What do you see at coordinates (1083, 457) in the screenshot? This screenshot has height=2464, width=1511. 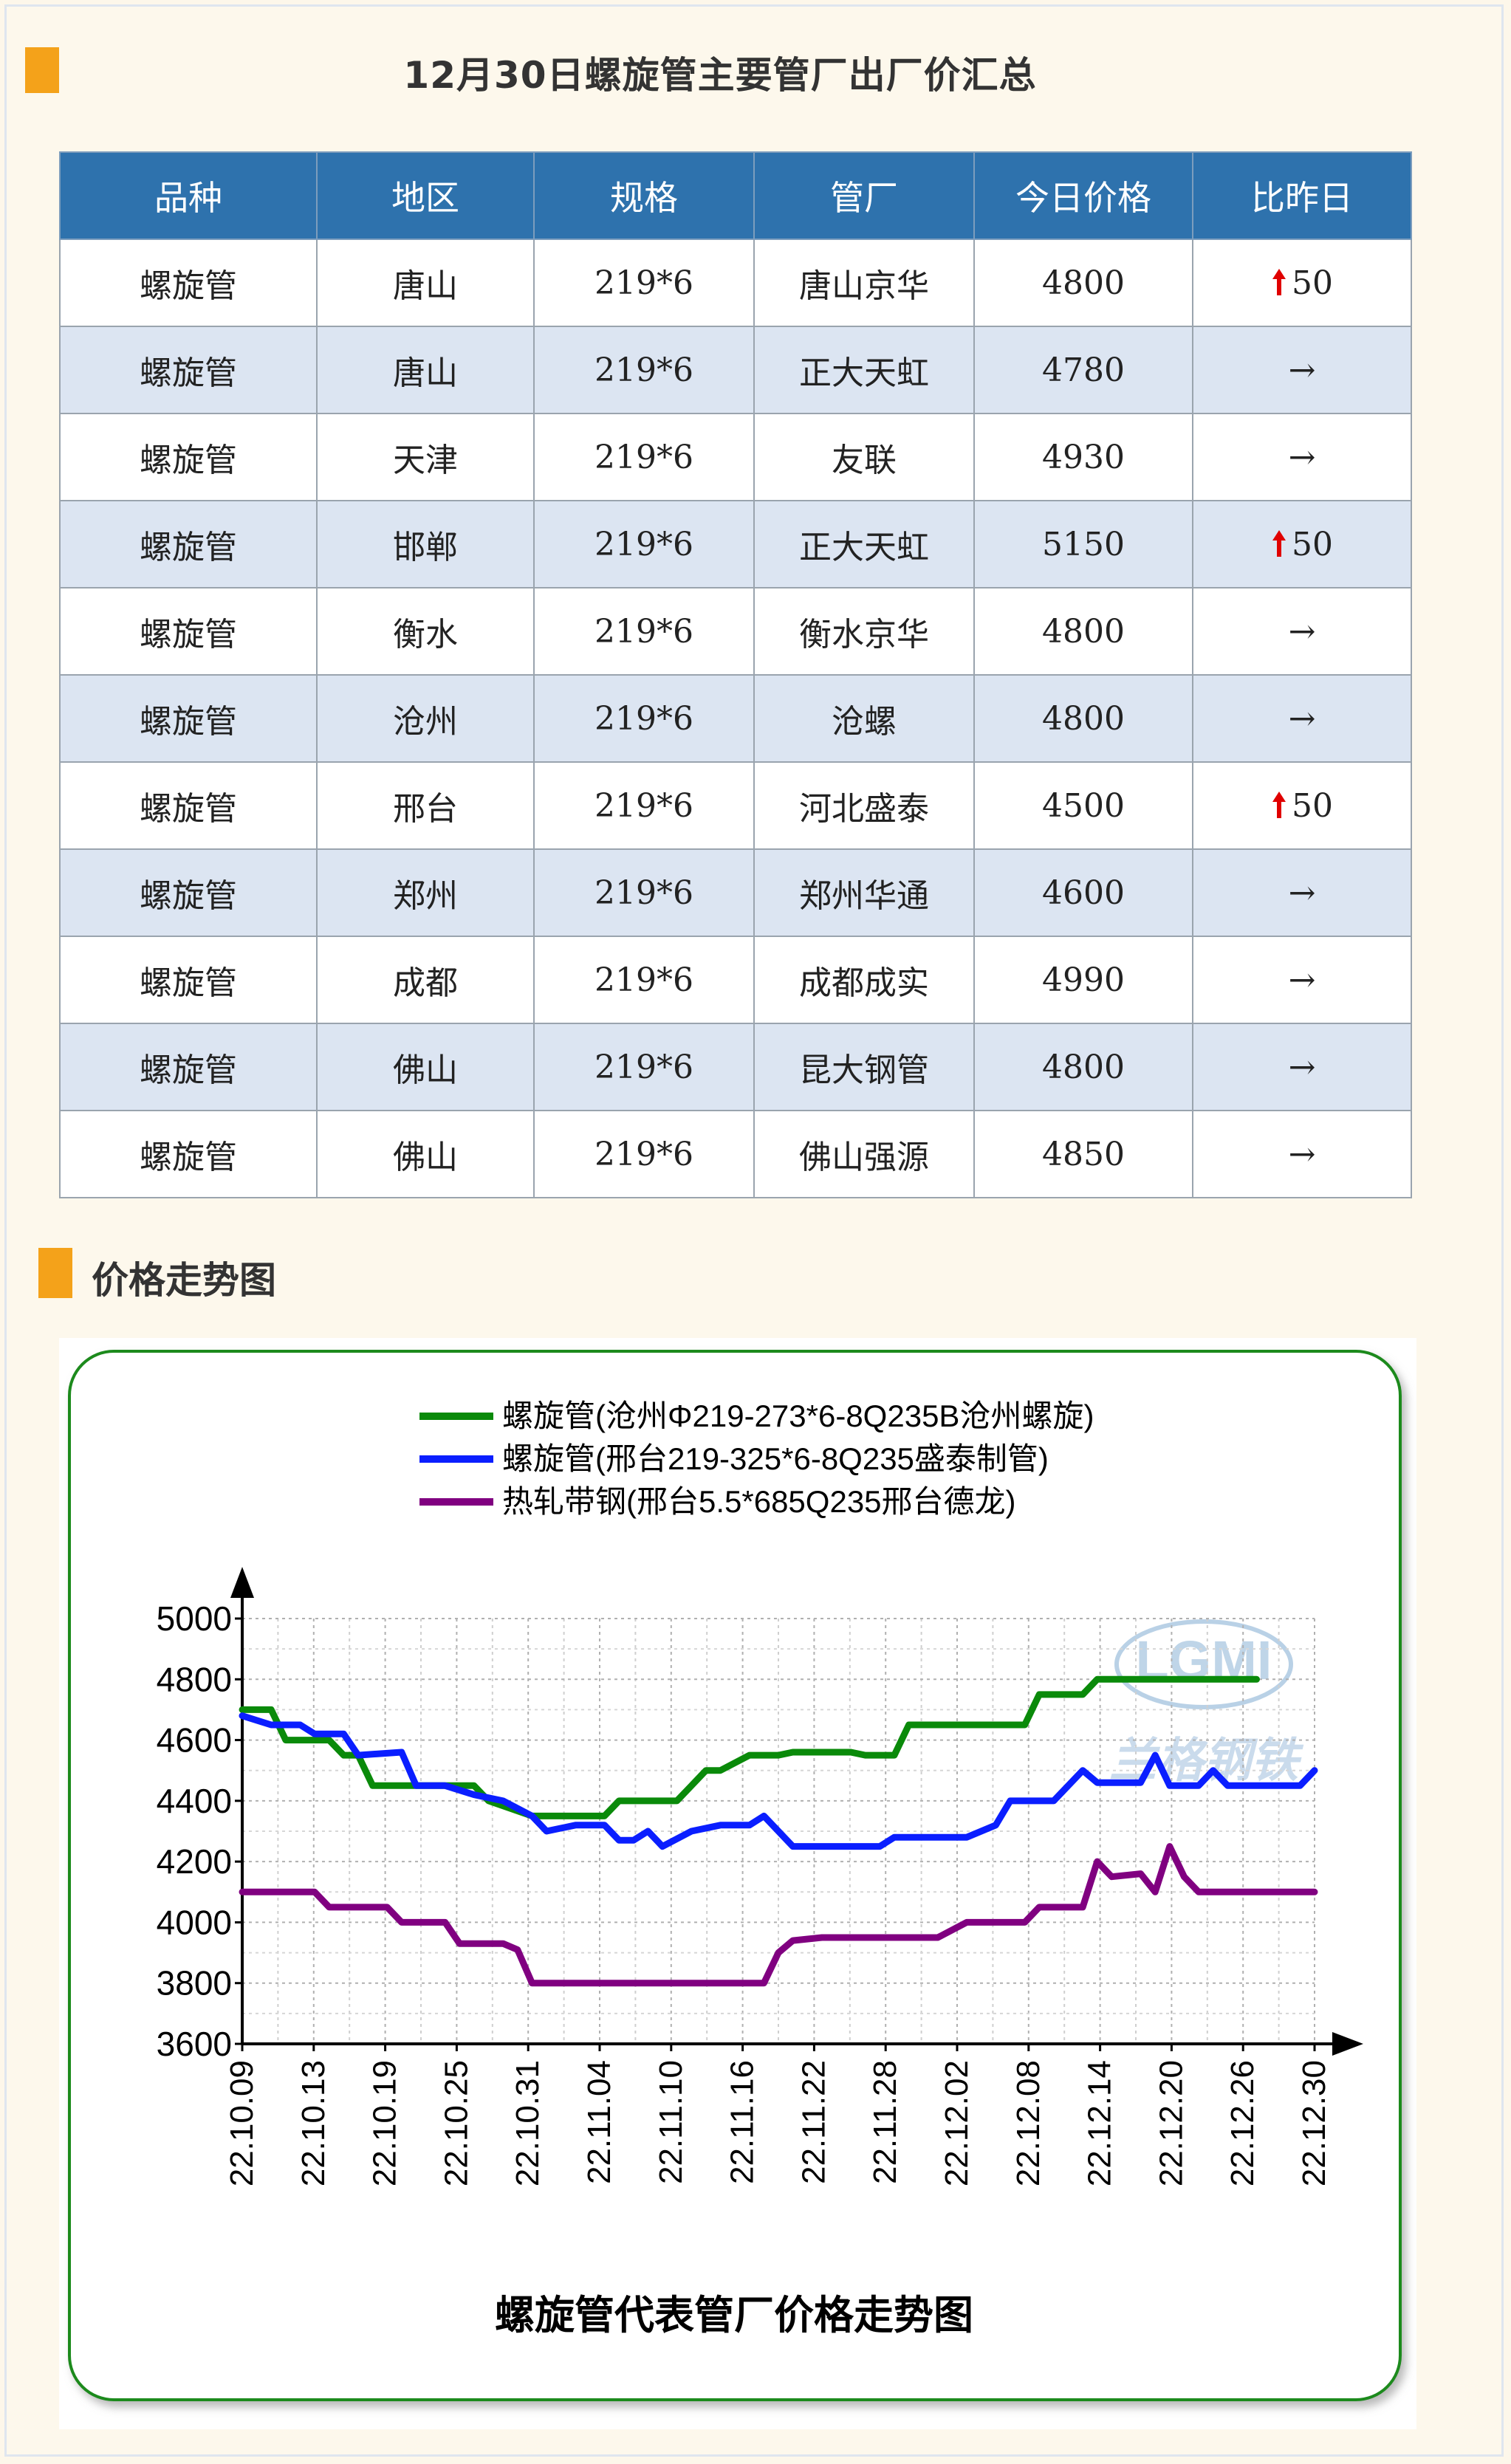 I see `cell-price: 4930` at bounding box center [1083, 457].